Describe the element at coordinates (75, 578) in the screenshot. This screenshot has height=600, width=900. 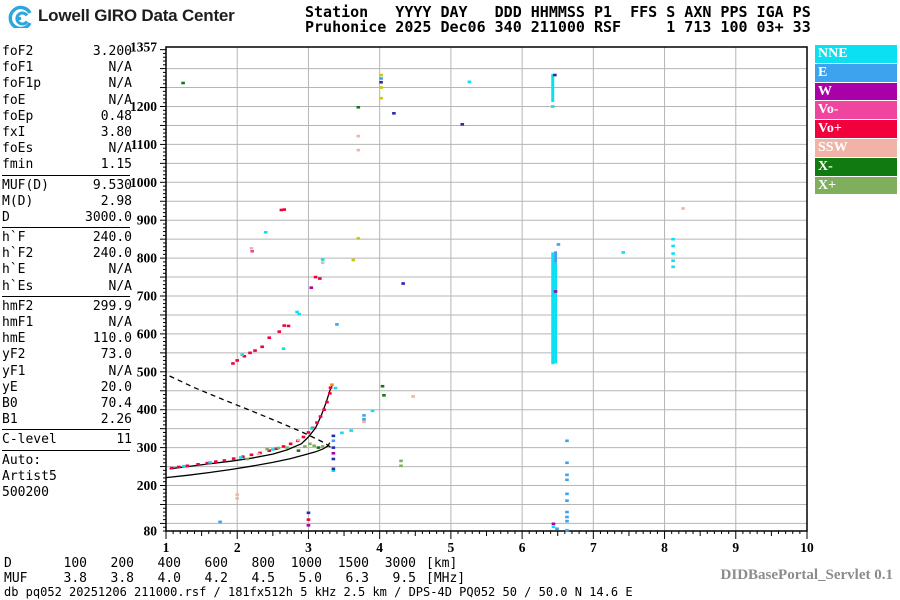
I see `muf-cell: 3.8` at that location.